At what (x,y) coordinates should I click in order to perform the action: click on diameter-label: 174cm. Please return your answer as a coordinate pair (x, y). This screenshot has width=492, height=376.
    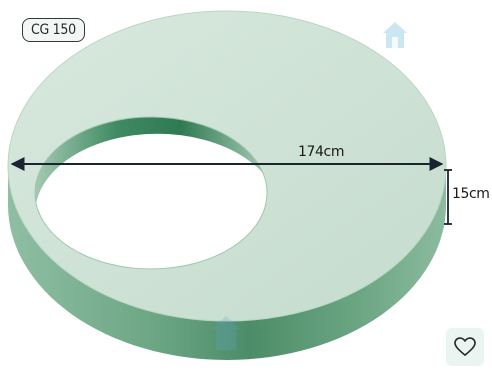
    Looking at the image, I should click on (321, 152).